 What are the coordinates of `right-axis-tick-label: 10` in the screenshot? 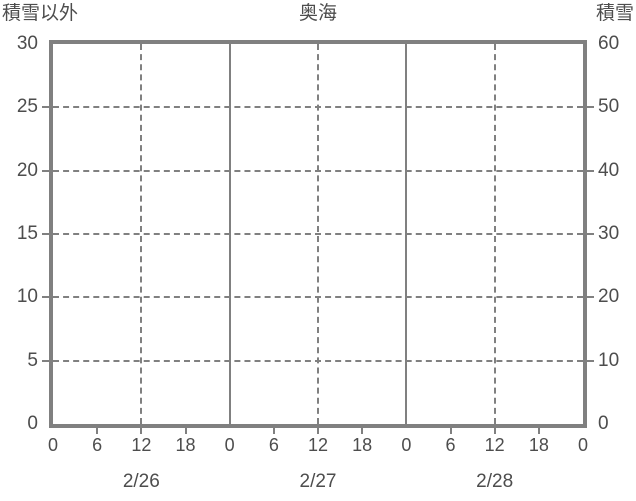 It's located at (609, 360).